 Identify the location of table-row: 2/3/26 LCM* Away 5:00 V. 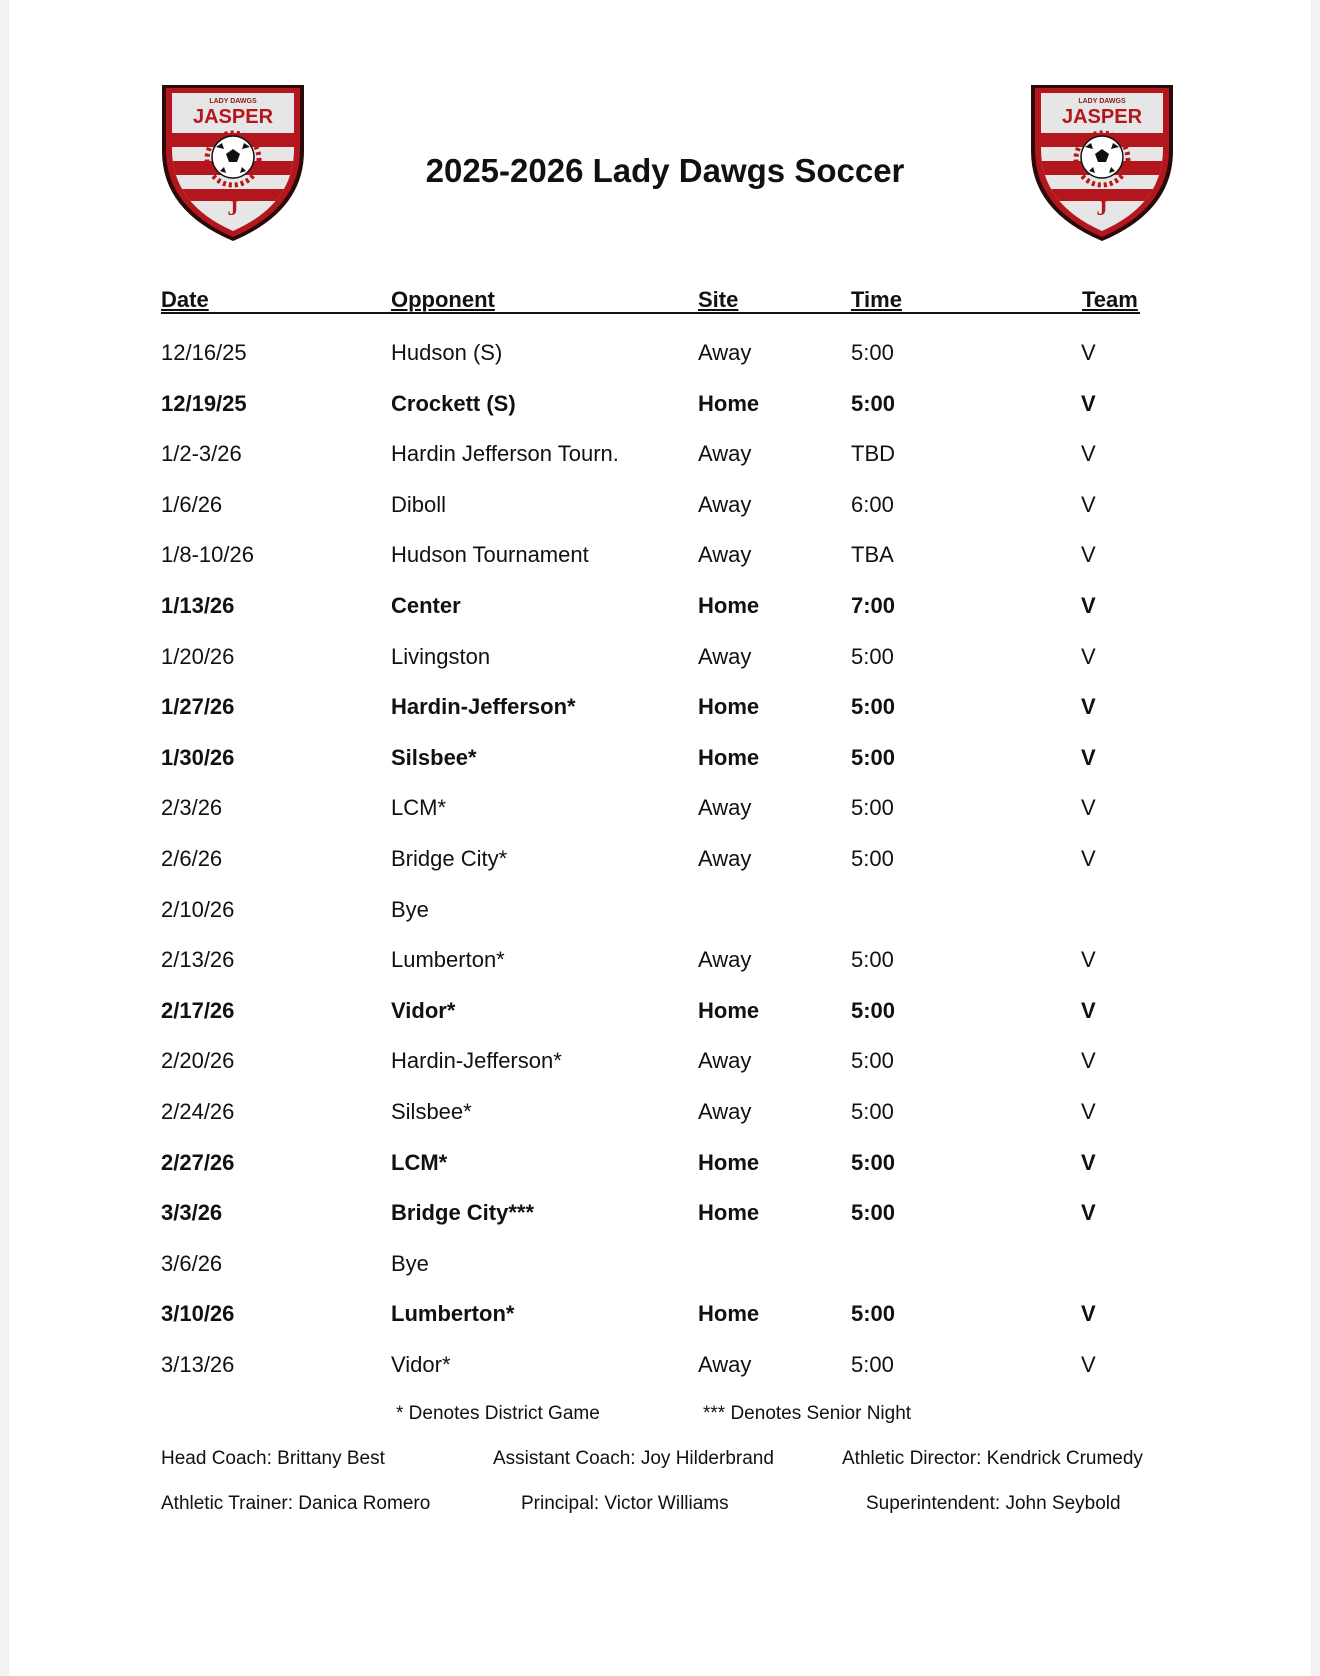
(660, 810).